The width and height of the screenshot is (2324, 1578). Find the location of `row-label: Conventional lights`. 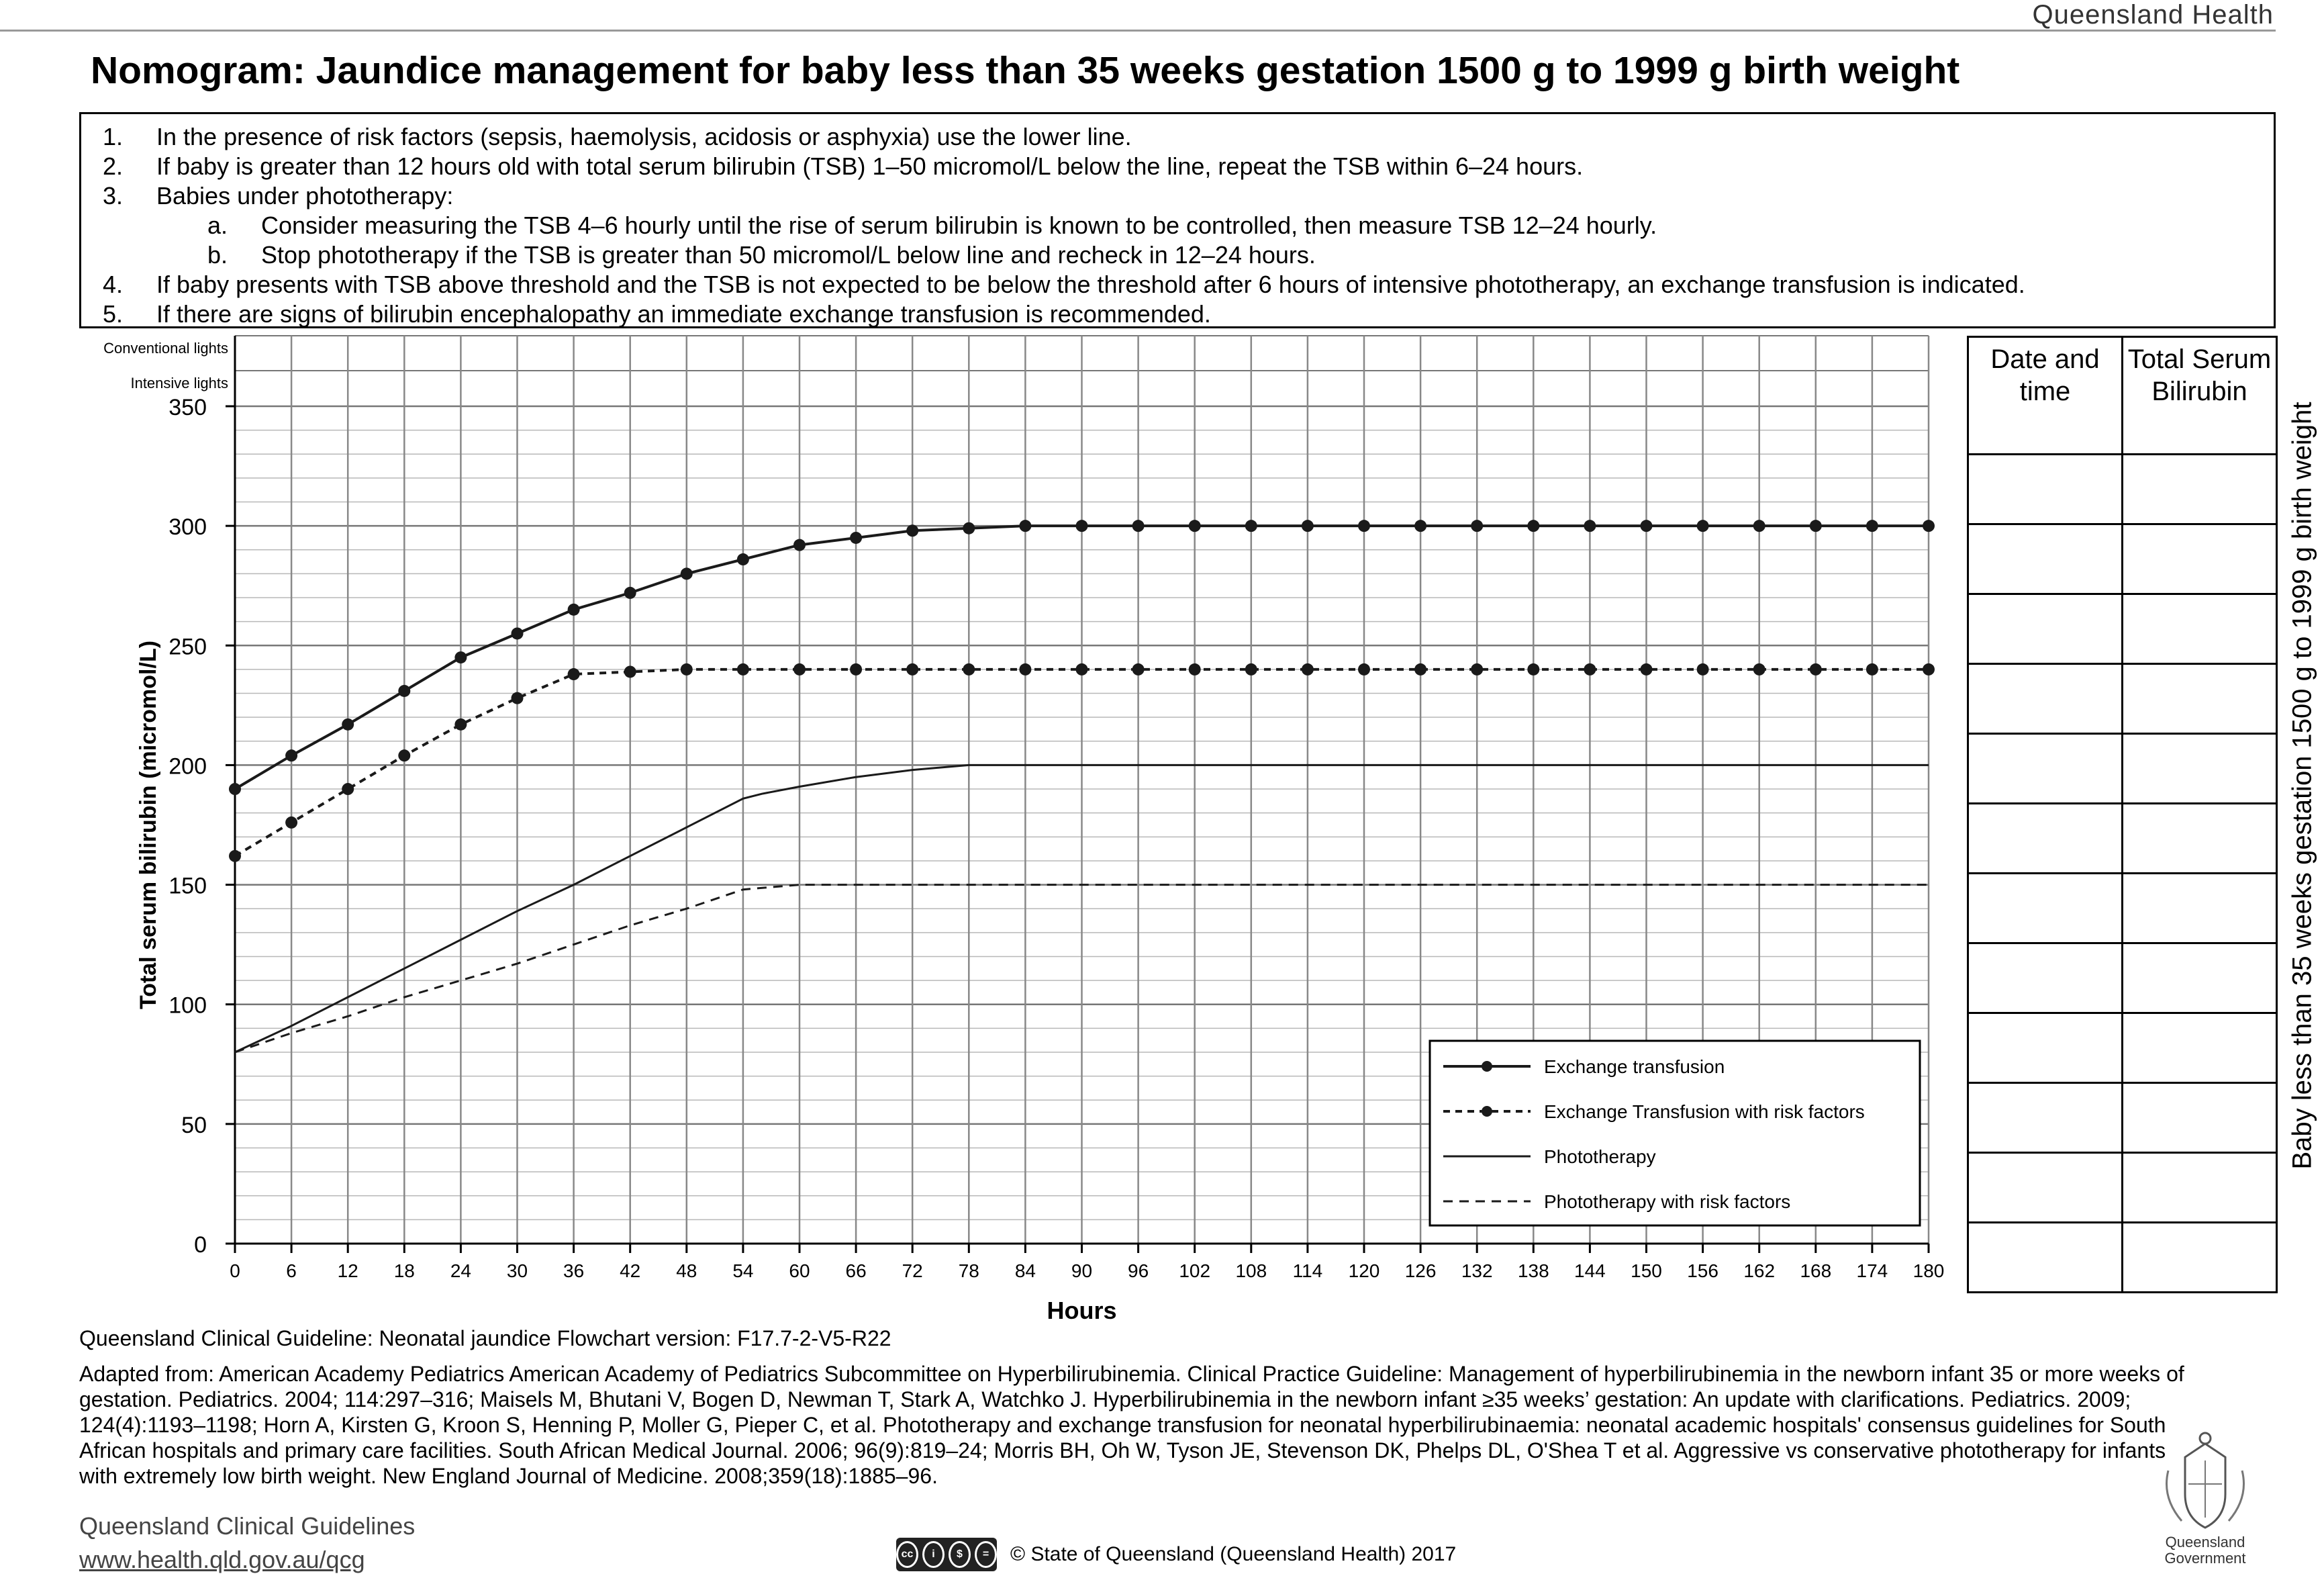

row-label: Conventional lights is located at coordinates (165, 348).